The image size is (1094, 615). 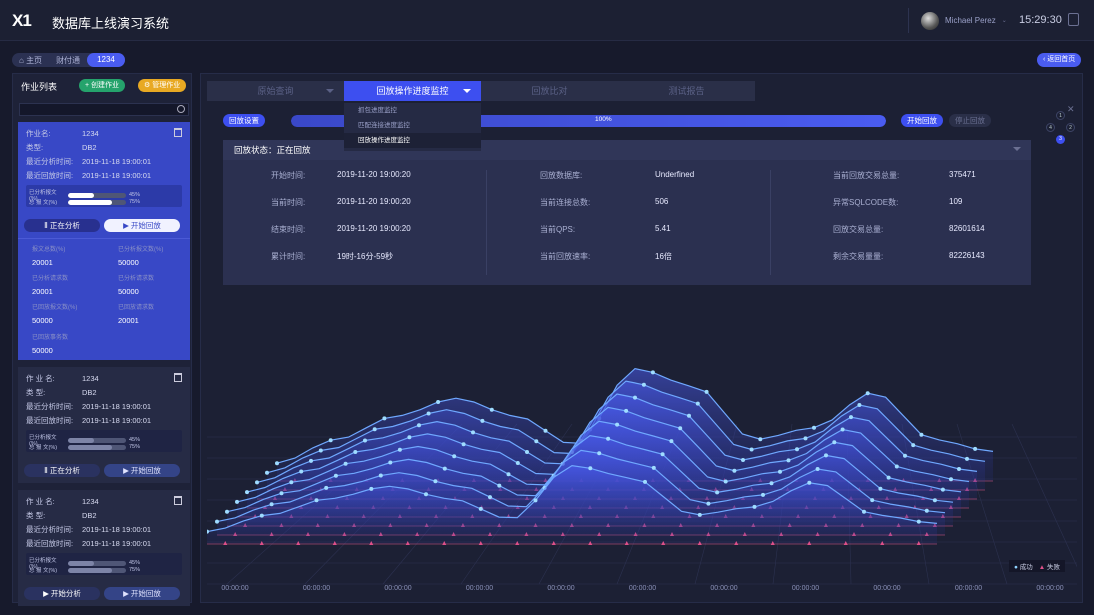 What do you see at coordinates (275, 91) in the screenshot?
I see `tab-original-query: 原始查询` at bounding box center [275, 91].